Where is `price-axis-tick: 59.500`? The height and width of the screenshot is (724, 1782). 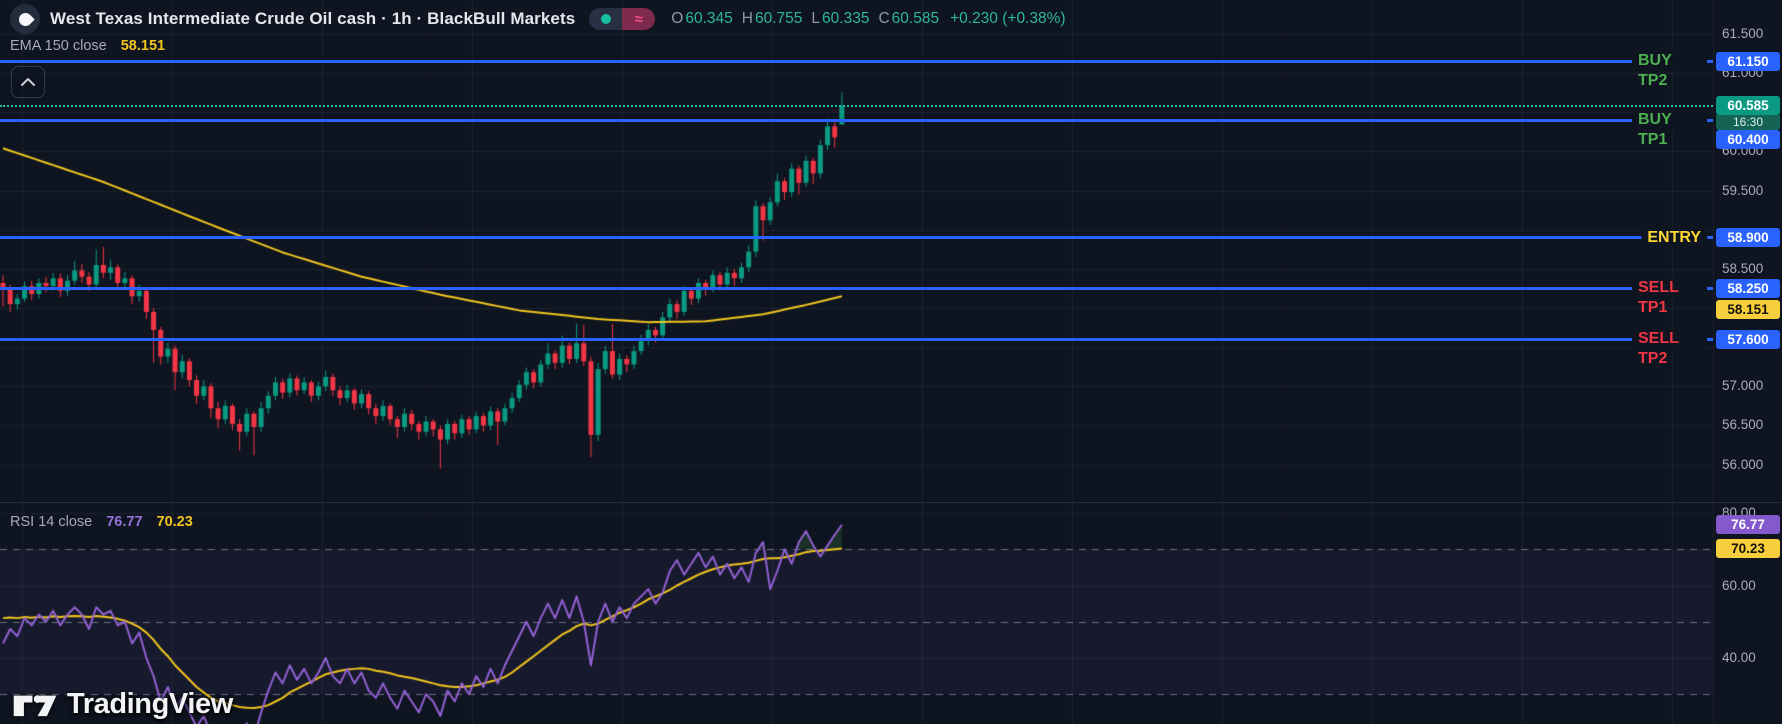 price-axis-tick: 59.500 is located at coordinates (1743, 190).